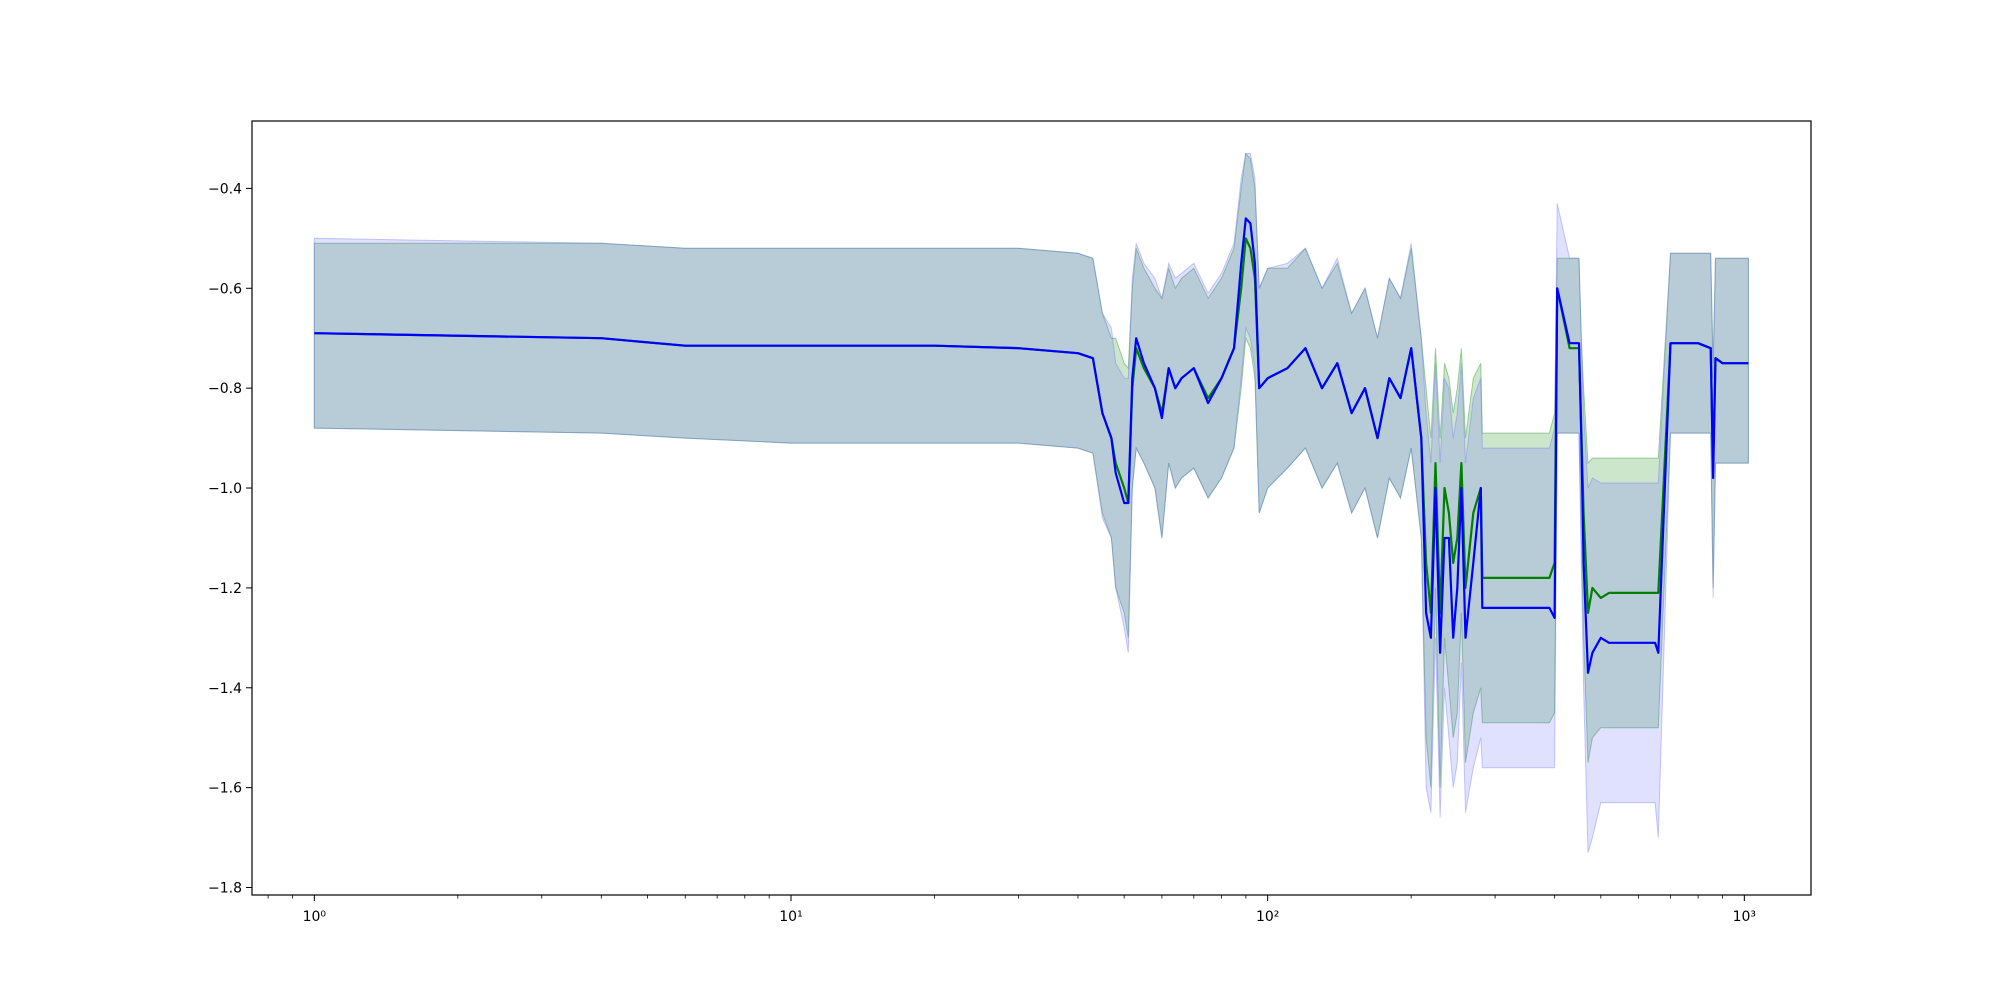 This screenshot has width=2000, height=1000. Describe the element at coordinates (1267, 917) in the screenshot. I see `x-tick-label: 10²` at that location.